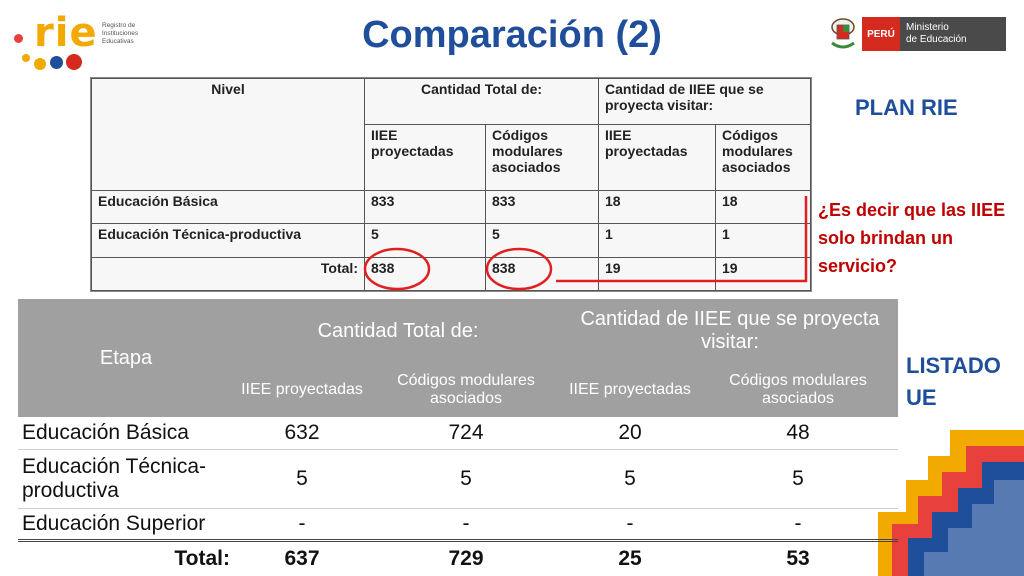 The height and width of the screenshot is (576, 1024). I want to click on coat-of-arms-icon, so click(843, 33).